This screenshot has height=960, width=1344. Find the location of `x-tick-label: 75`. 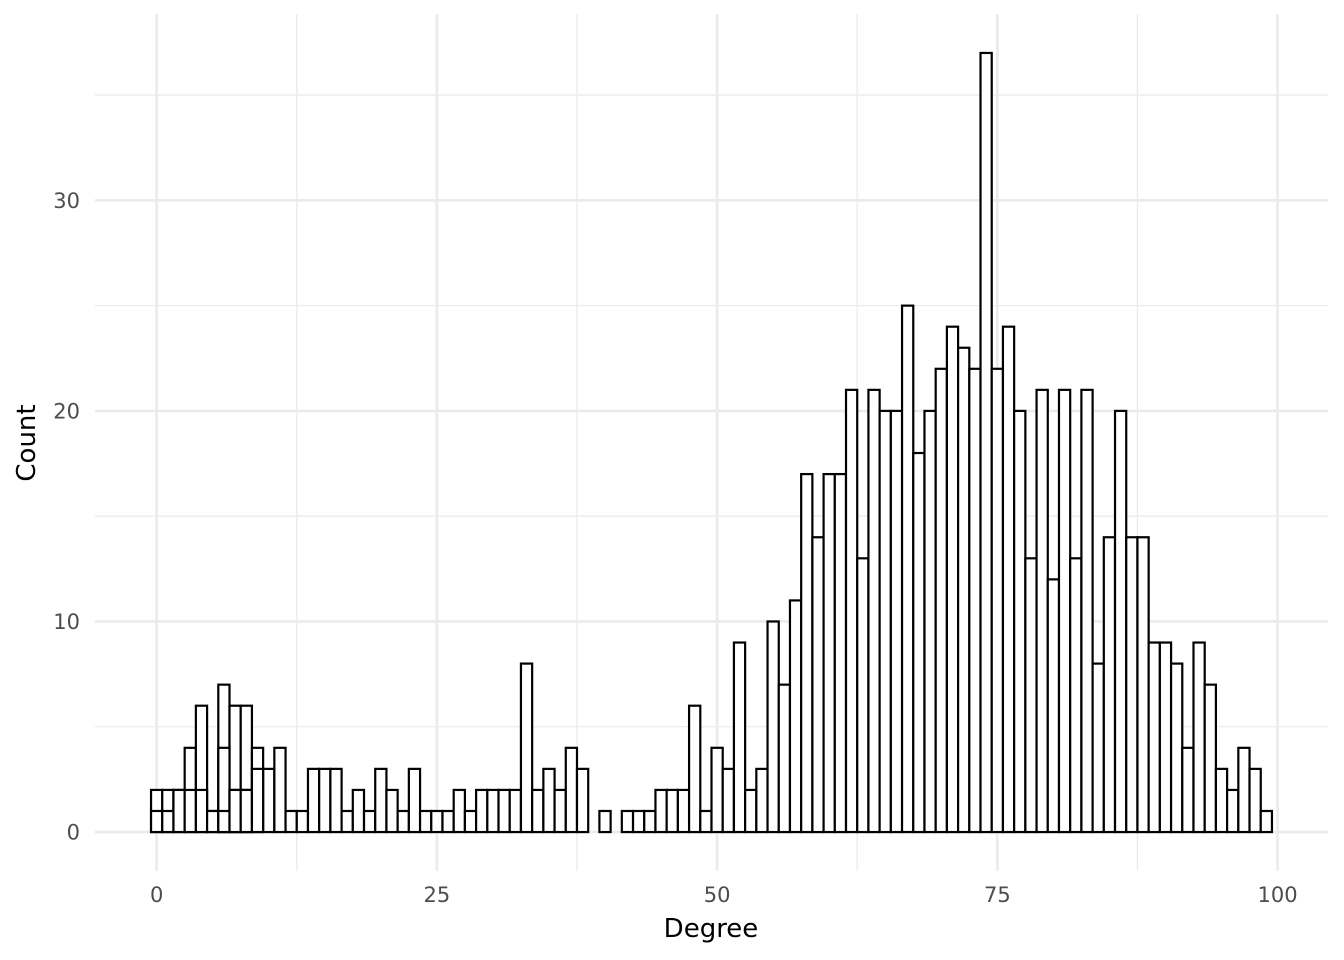

x-tick-label: 75 is located at coordinates (997, 895).